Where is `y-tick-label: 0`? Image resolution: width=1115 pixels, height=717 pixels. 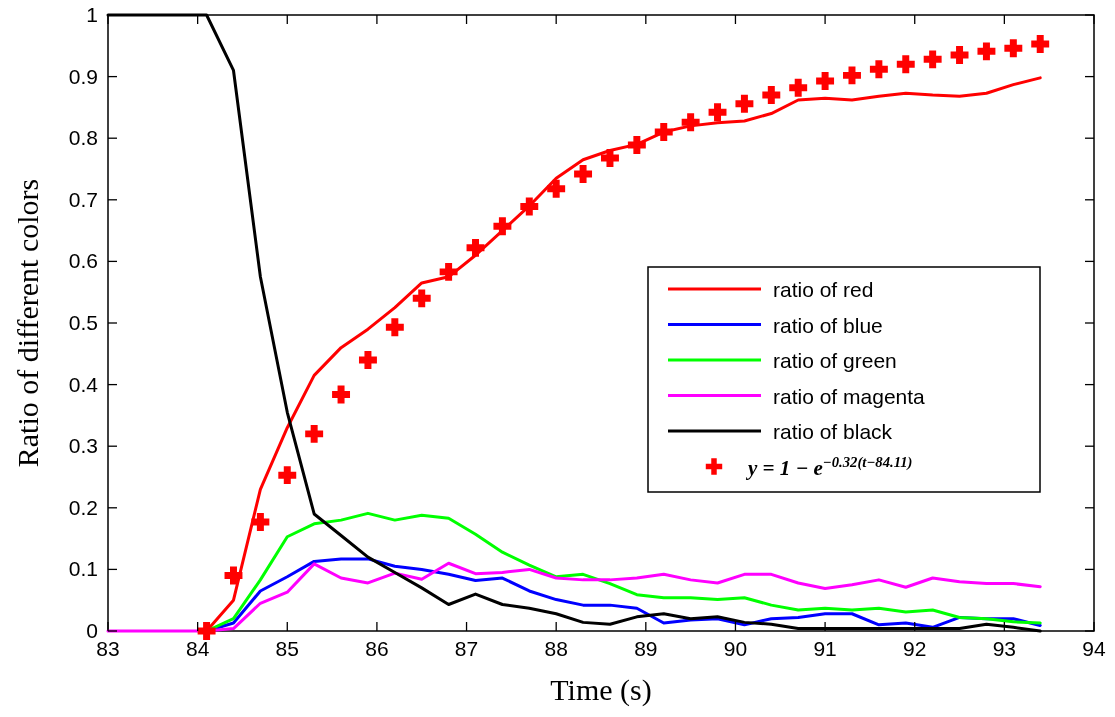 y-tick-label: 0 is located at coordinates (92, 630).